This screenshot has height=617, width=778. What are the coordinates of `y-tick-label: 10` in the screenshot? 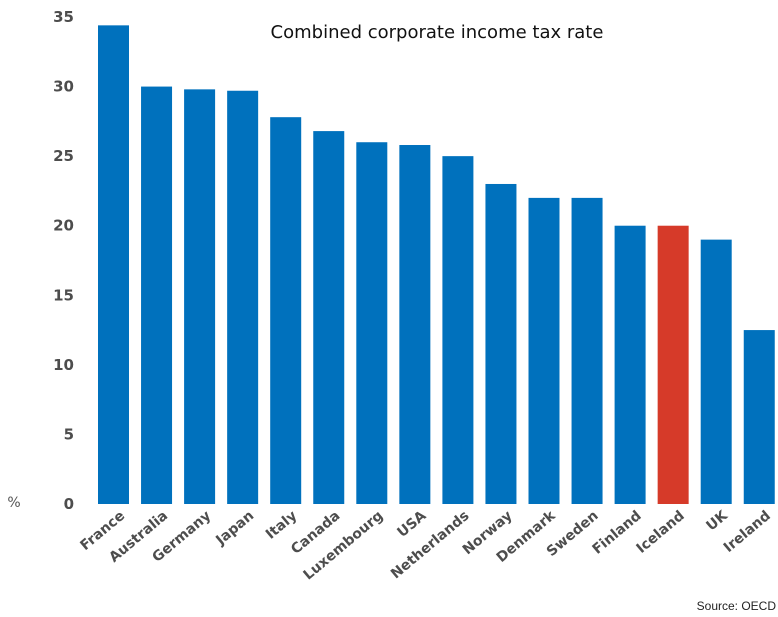 It's located at (63, 365).